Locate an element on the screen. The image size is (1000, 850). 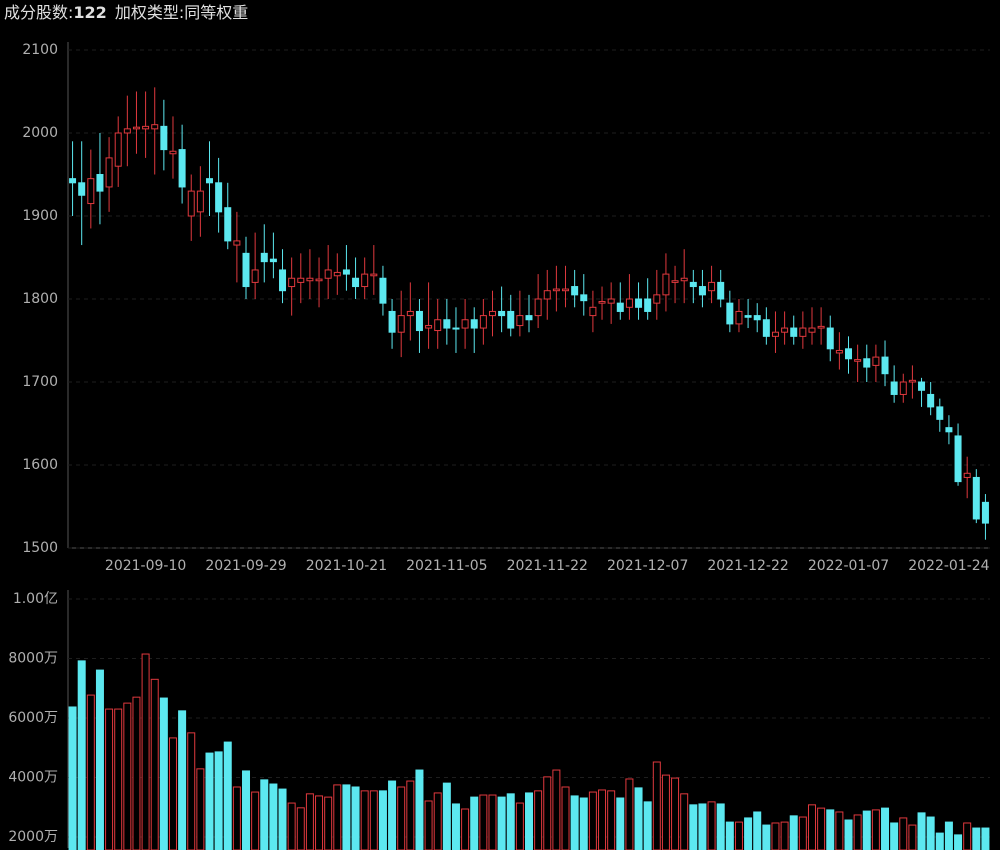
y-tick-label: 1500 is located at coordinates (40, 548).